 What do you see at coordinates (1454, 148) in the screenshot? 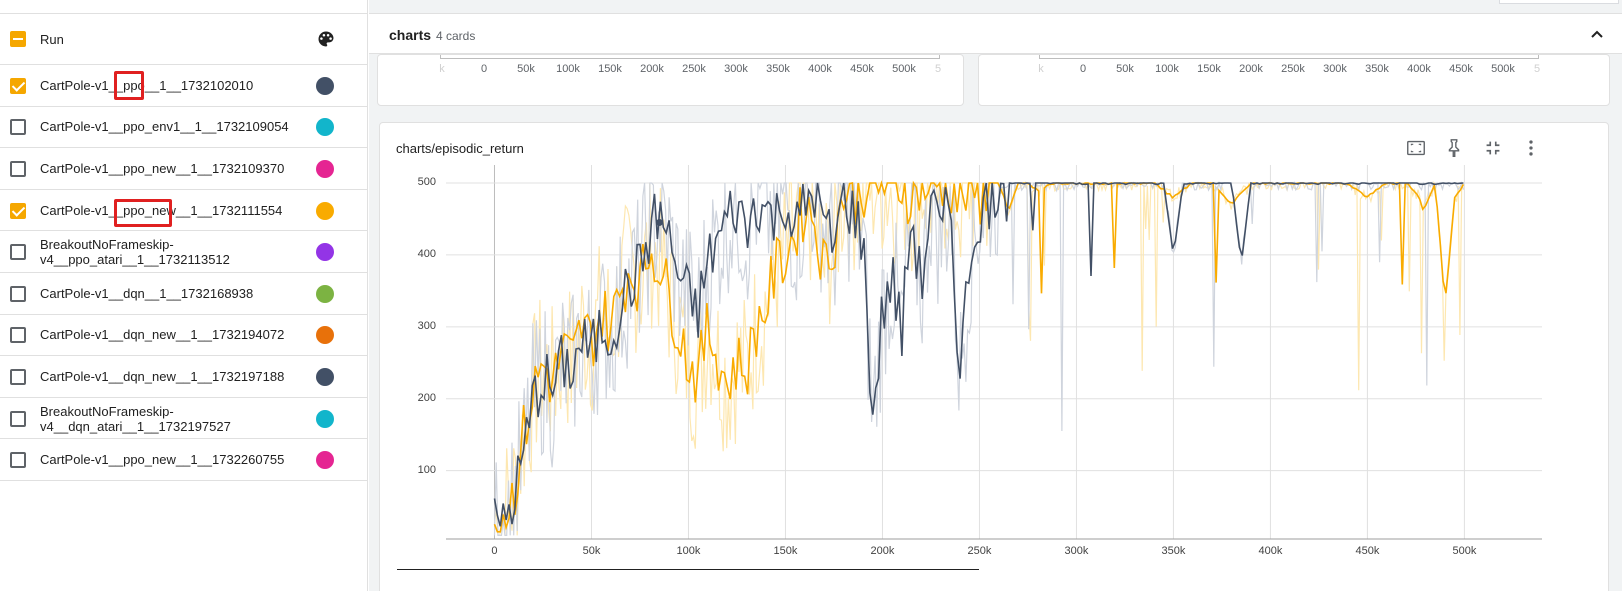
I see `pin-icon` at bounding box center [1454, 148].